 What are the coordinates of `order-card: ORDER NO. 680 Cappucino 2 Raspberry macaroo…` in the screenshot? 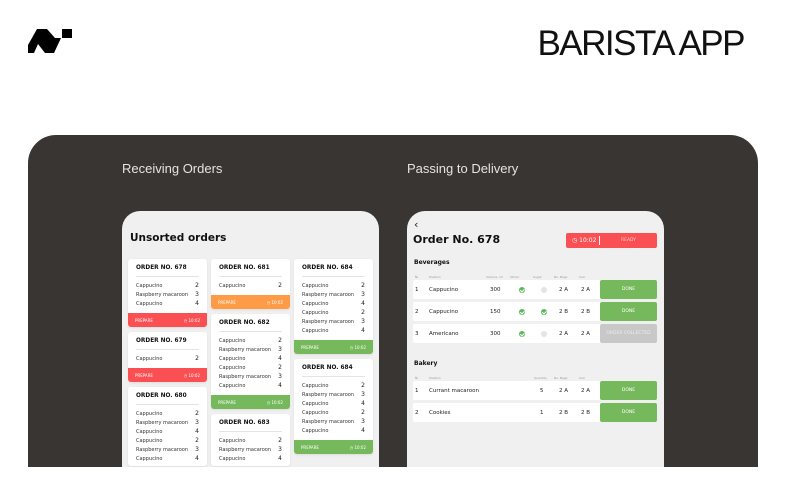 It's located at (167, 426).